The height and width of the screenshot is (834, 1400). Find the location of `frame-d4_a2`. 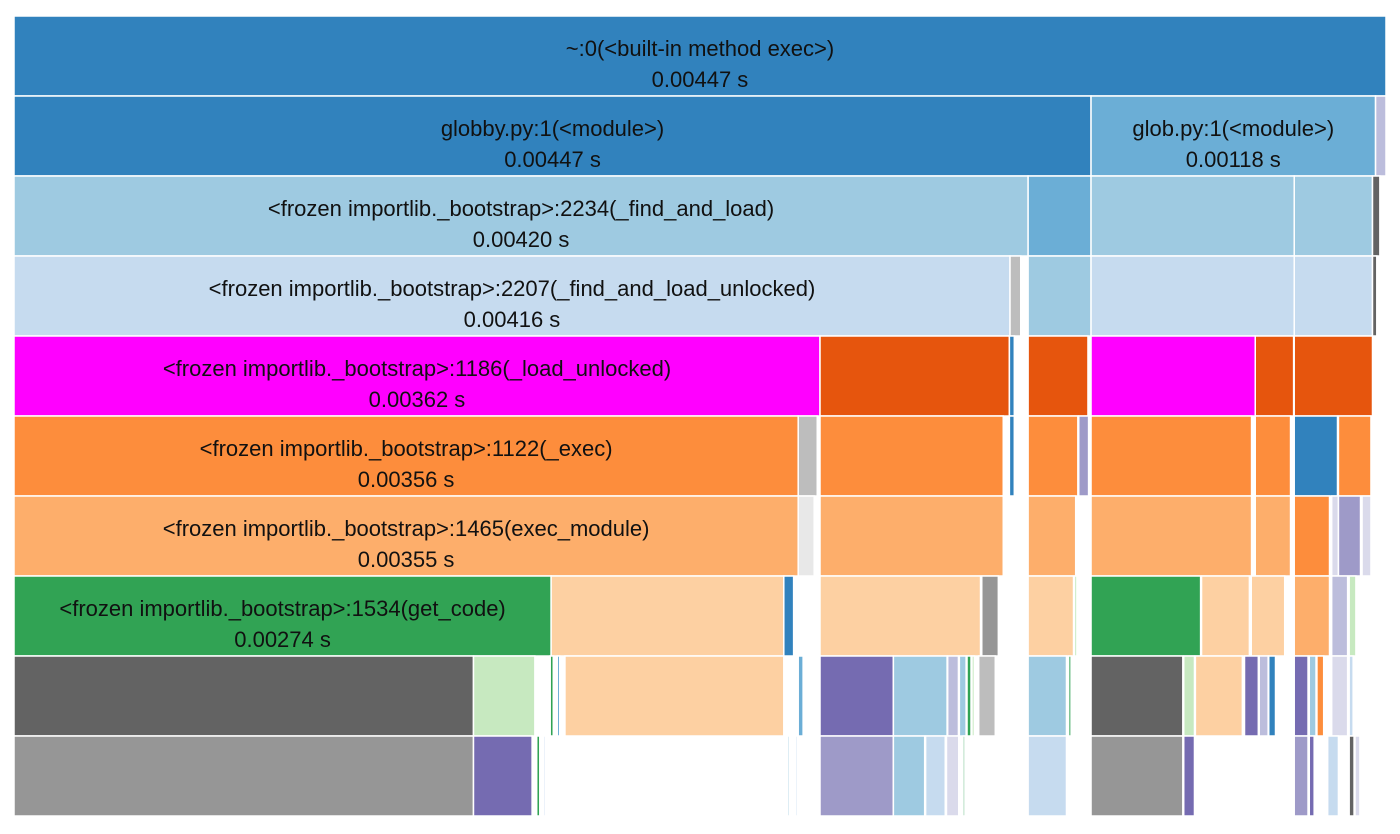

frame-d4_a2 is located at coordinates (1012, 376).